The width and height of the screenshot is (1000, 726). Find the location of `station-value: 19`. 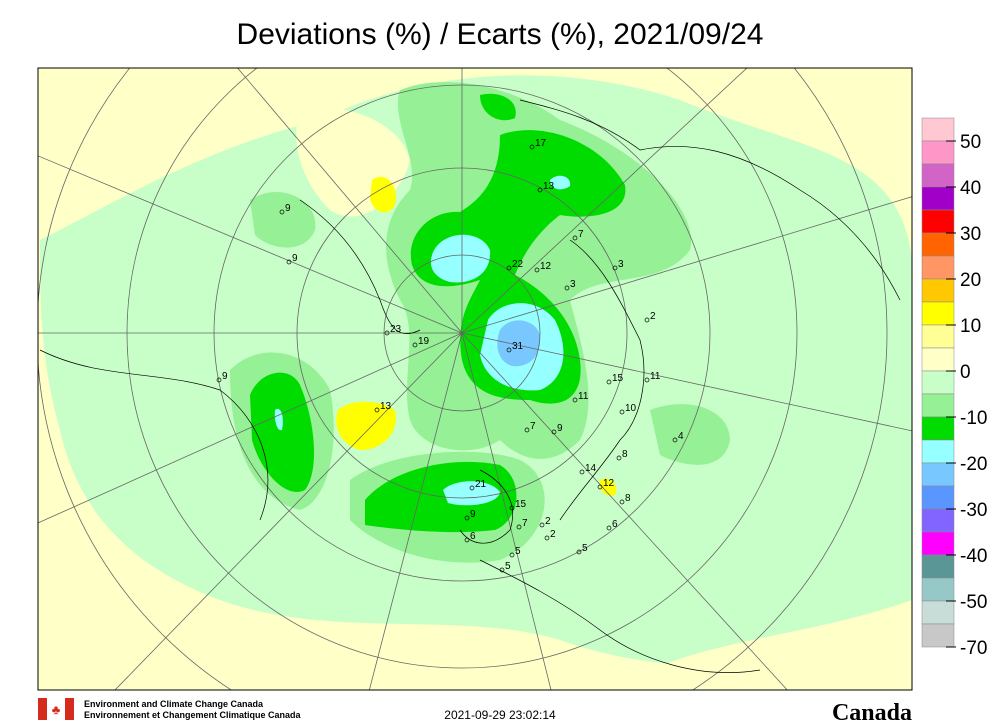

station-value: 19 is located at coordinates (424, 341).